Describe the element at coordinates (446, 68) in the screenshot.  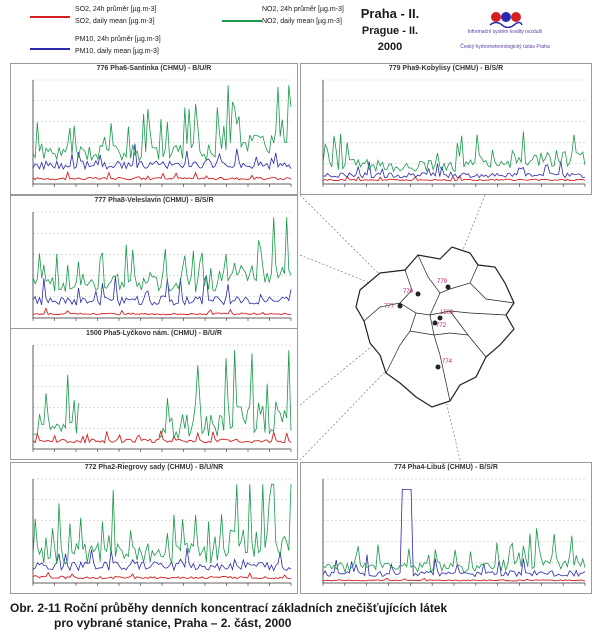
I see `chart-title: 779 Pha9-Kobylisy (CHMU) - B/S/R` at that location.